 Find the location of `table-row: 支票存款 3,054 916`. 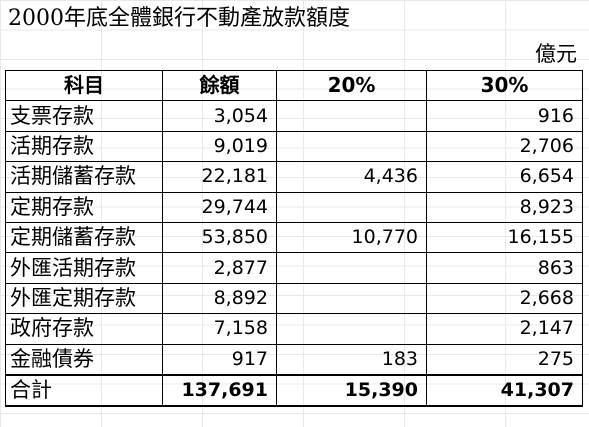

table-row: 支票存款 3,054 916 is located at coordinates (294, 116).